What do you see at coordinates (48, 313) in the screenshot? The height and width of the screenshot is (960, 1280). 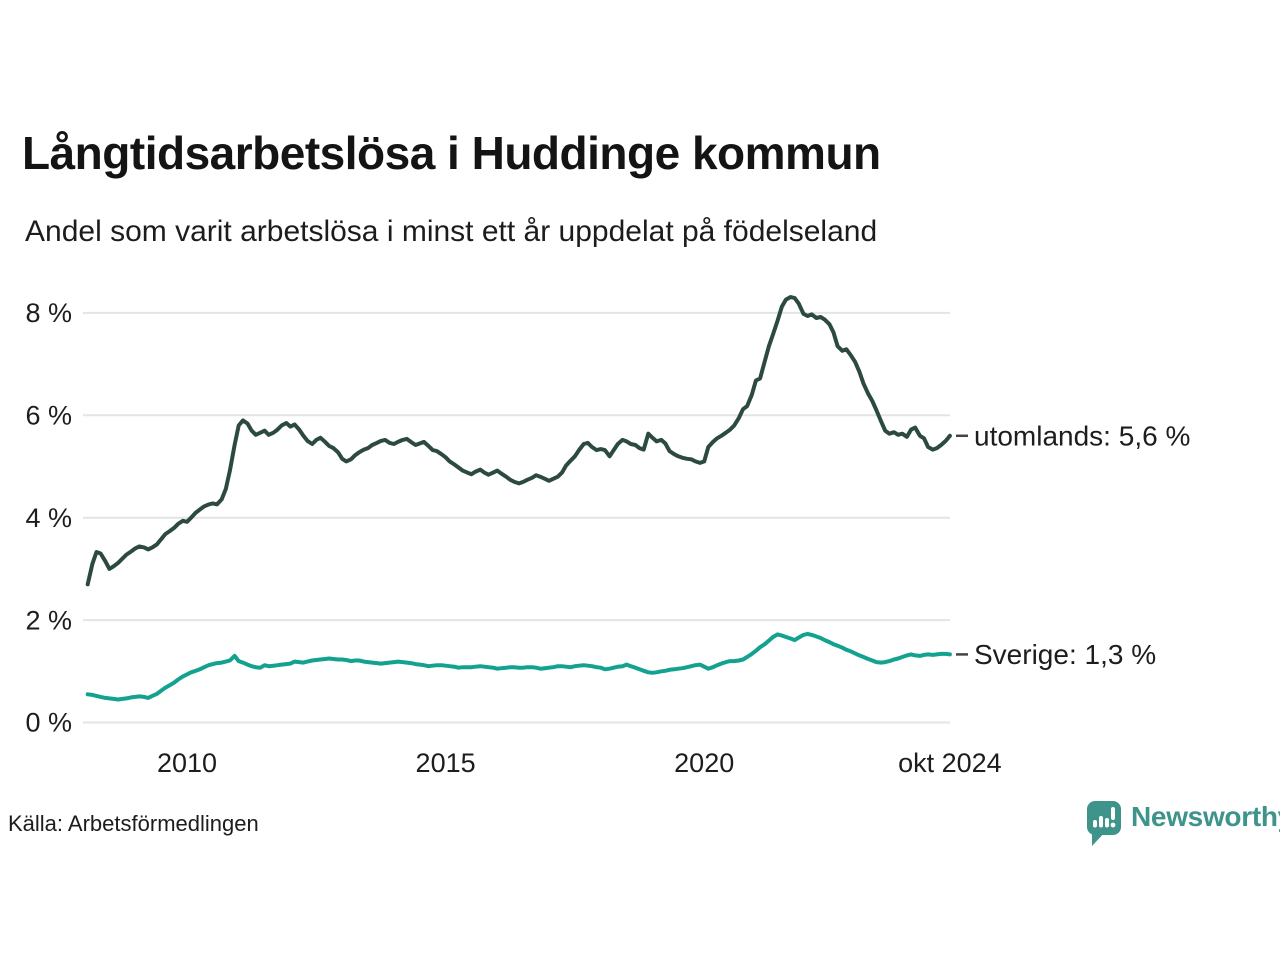 I see `y-tick-label: 8 %` at bounding box center [48, 313].